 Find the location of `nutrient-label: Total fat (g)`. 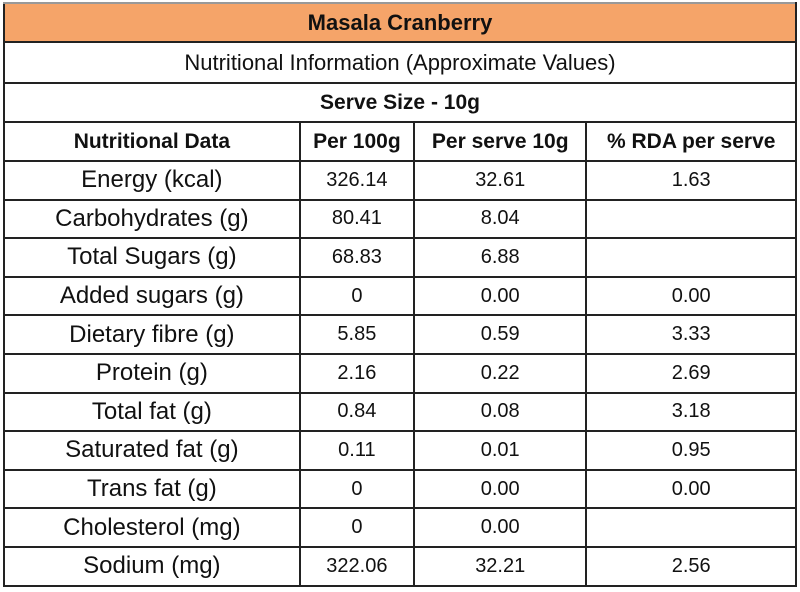

nutrient-label: Total fat (g) is located at coordinates (152, 412).